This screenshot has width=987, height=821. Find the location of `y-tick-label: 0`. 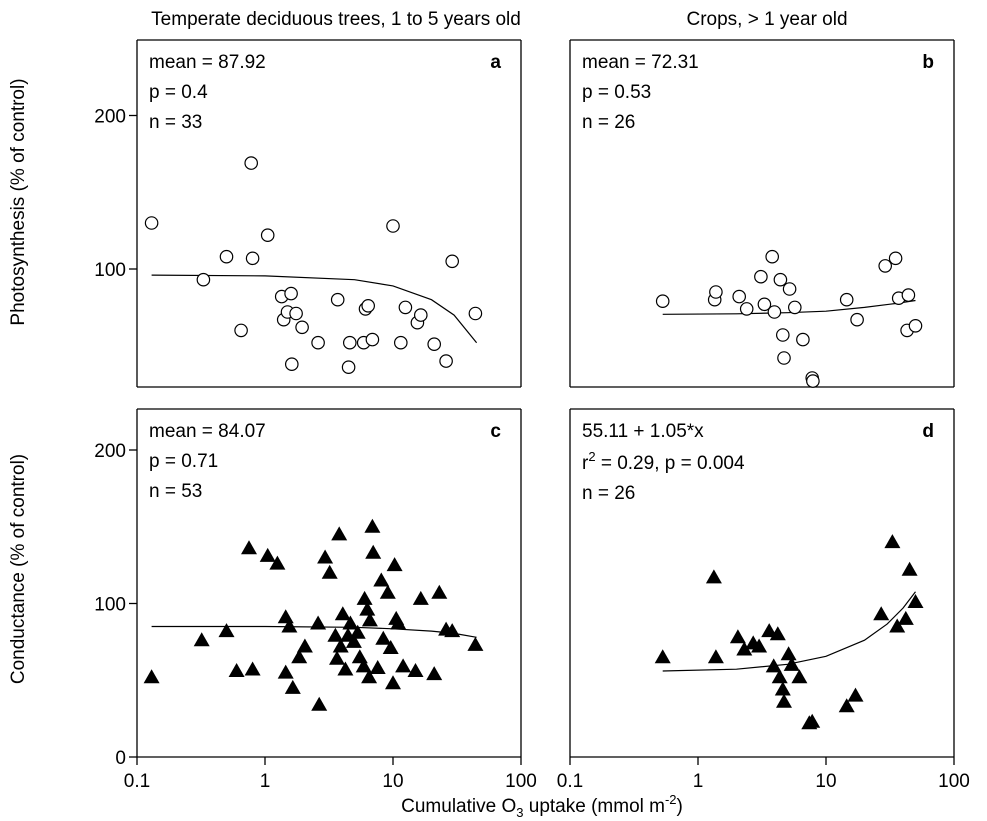

y-tick-label: 0 is located at coordinates (120, 758).